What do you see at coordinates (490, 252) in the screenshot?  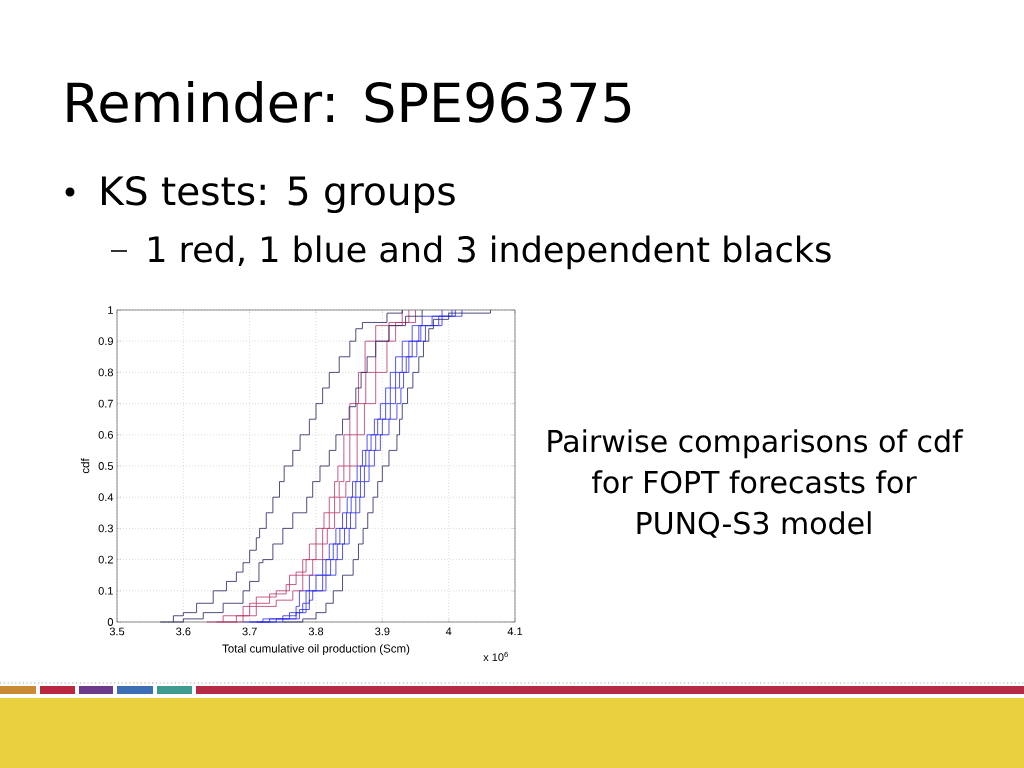 I see `text: 1 red, 1 blue and 3 independent blacks` at bounding box center [490, 252].